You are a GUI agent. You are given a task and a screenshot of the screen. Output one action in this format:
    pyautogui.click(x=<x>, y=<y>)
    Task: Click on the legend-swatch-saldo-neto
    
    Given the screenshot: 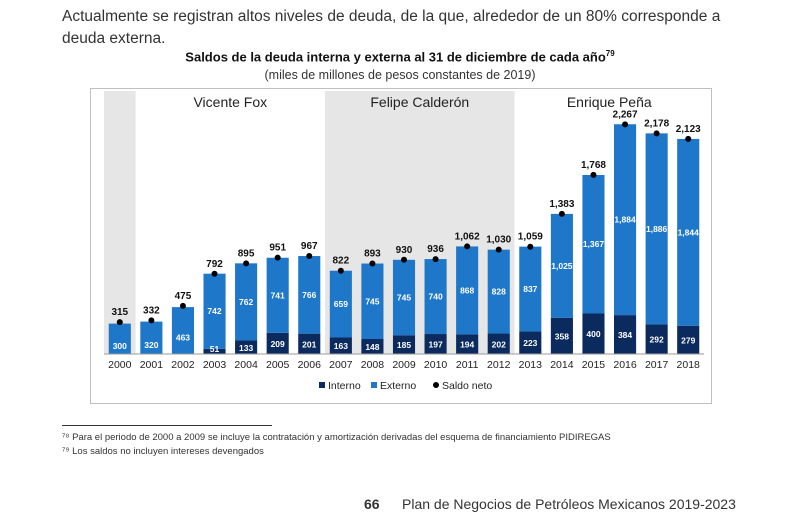 What is the action you would take?
    pyautogui.click(x=436, y=385)
    